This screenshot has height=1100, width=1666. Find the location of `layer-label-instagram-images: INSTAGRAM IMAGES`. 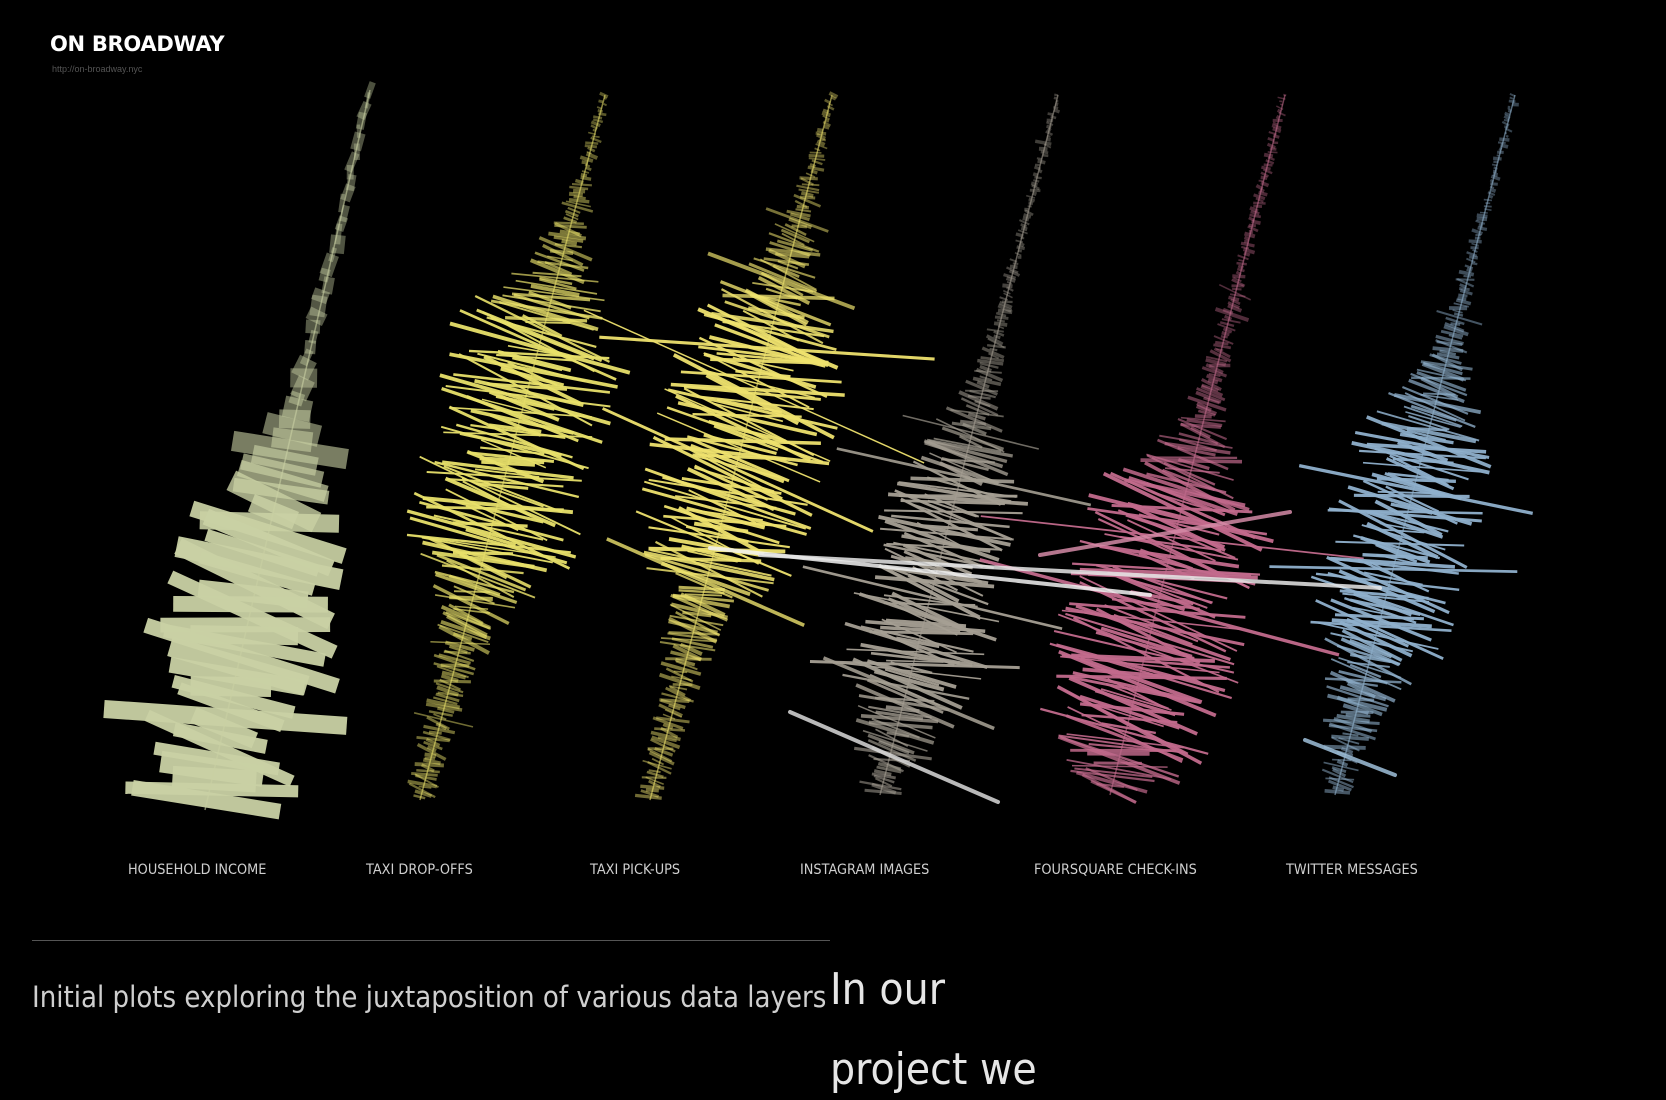

layer-label-instagram-images: INSTAGRAM IMAGES is located at coordinates (865, 870).